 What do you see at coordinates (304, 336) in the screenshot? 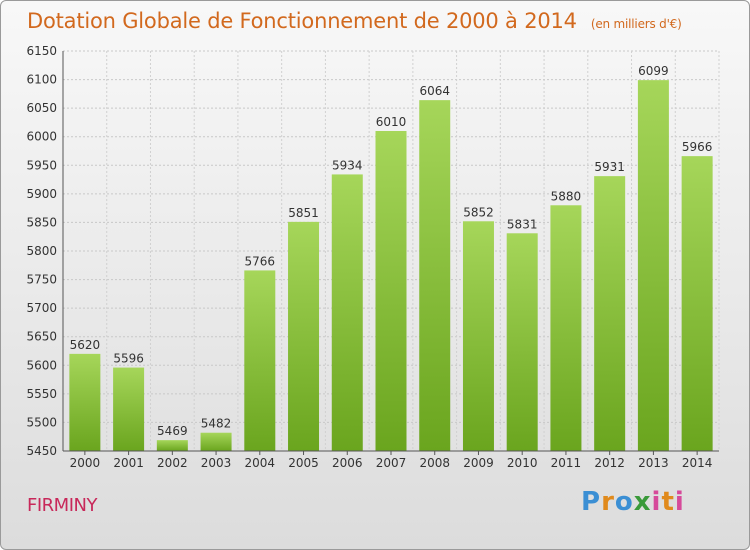
I see `bar-2005` at bounding box center [304, 336].